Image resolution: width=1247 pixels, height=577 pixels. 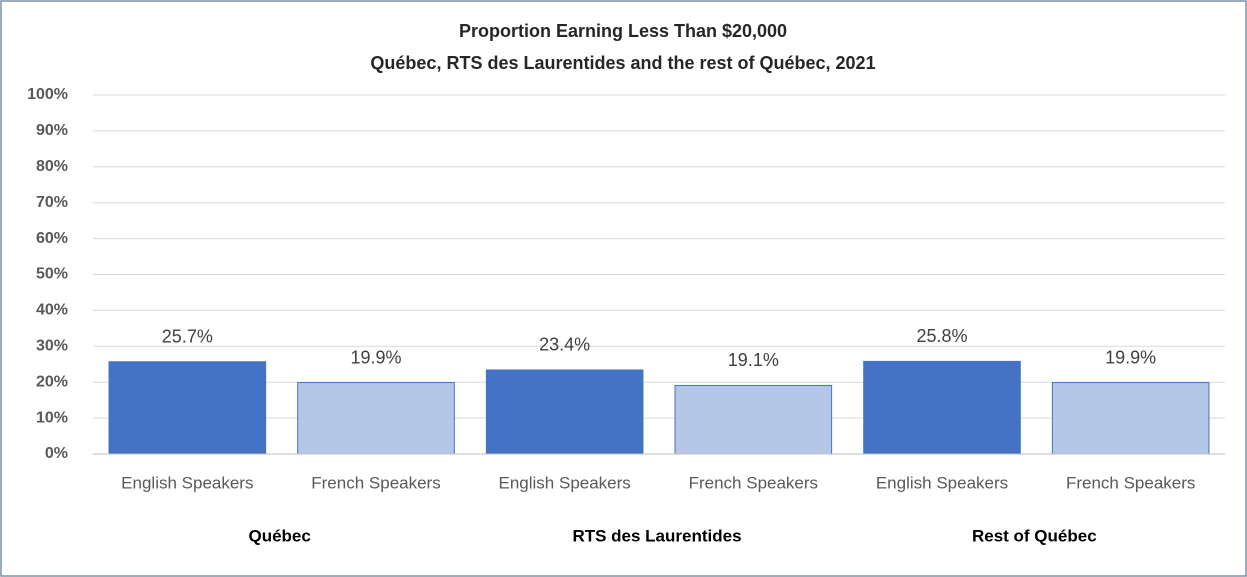 I want to click on data-label: 19.1%, so click(x=753, y=360).